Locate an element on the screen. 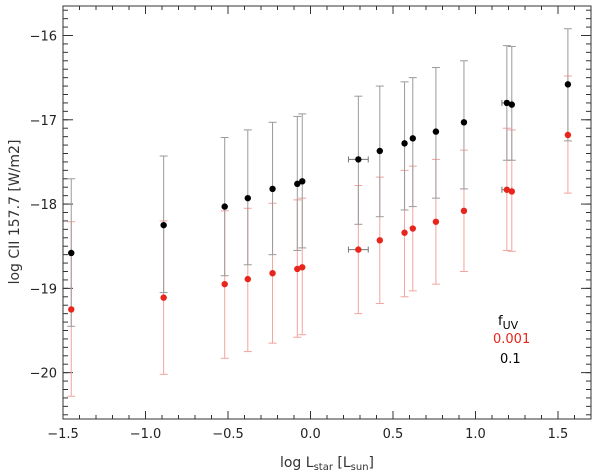 The width and height of the screenshot is (600, 475). legend-entry-red: 0.001 is located at coordinates (511, 339).